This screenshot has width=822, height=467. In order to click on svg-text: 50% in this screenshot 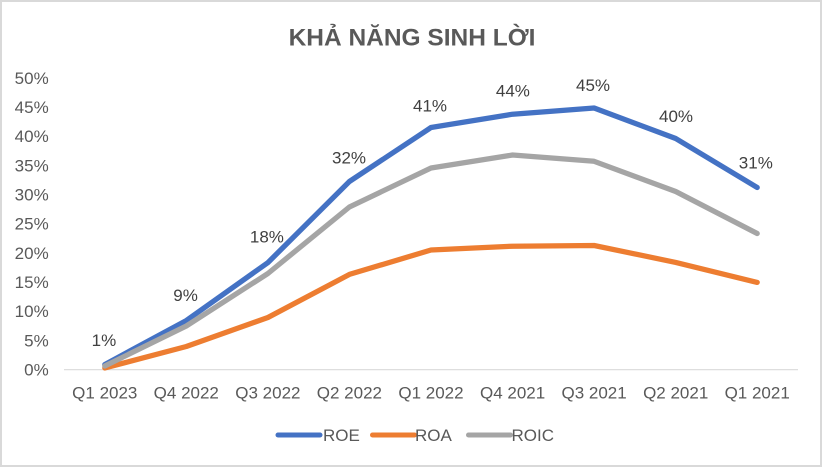, I will do `click(32, 78)`.